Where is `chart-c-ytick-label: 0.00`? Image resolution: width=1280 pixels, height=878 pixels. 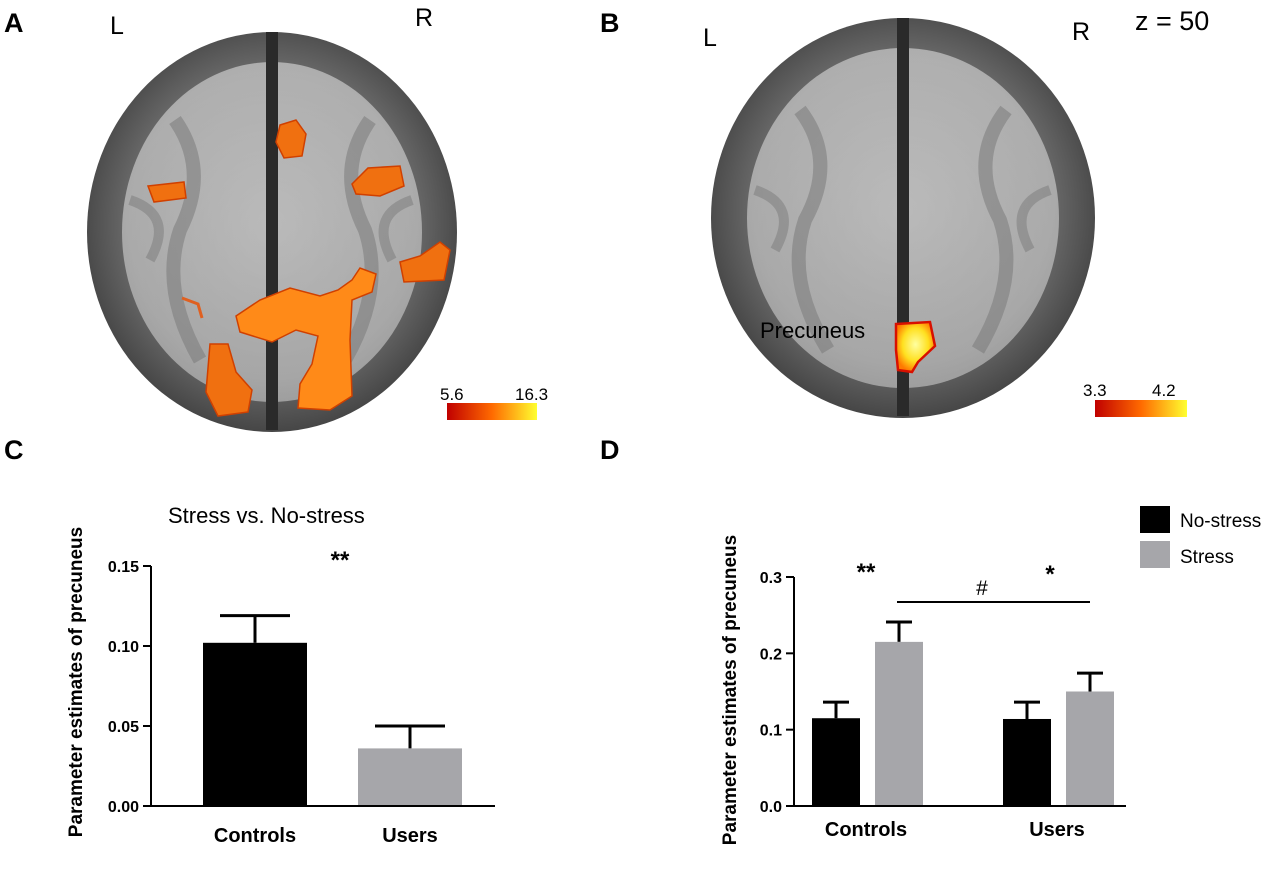 chart-c-ytick-label: 0.00 is located at coordinates (123, 807).